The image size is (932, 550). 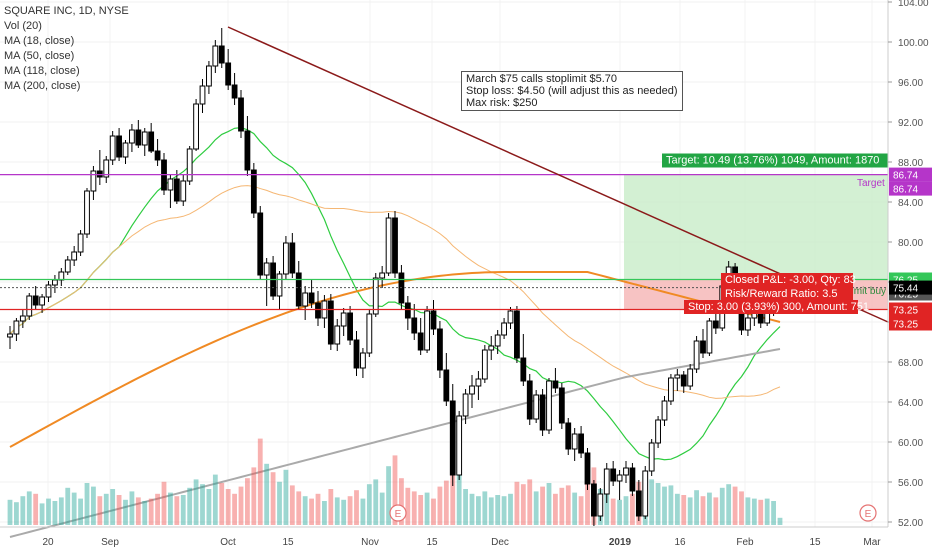 I want to click on time-tick-label: Feb, so click(x=745, y=542).